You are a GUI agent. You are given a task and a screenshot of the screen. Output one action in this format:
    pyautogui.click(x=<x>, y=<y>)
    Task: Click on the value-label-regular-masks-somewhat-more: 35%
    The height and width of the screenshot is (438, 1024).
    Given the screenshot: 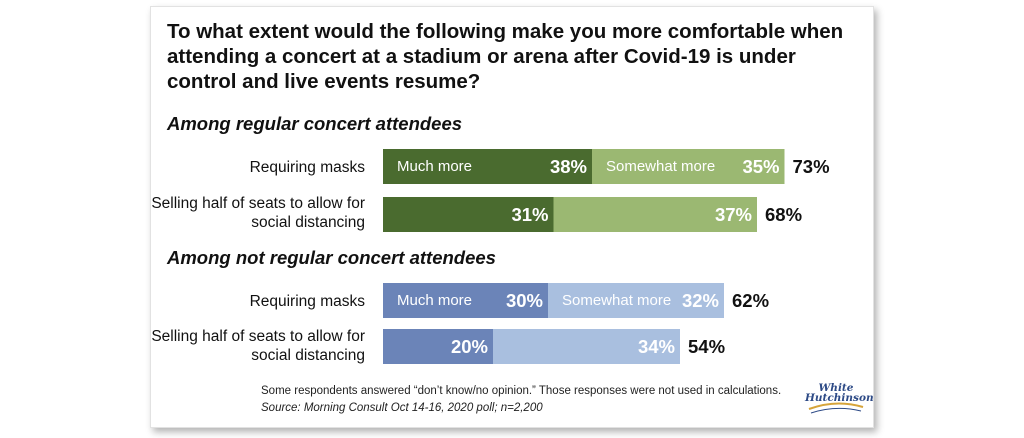 What is the action you would take?
    pyautogui.click(x=760, y=166)
    